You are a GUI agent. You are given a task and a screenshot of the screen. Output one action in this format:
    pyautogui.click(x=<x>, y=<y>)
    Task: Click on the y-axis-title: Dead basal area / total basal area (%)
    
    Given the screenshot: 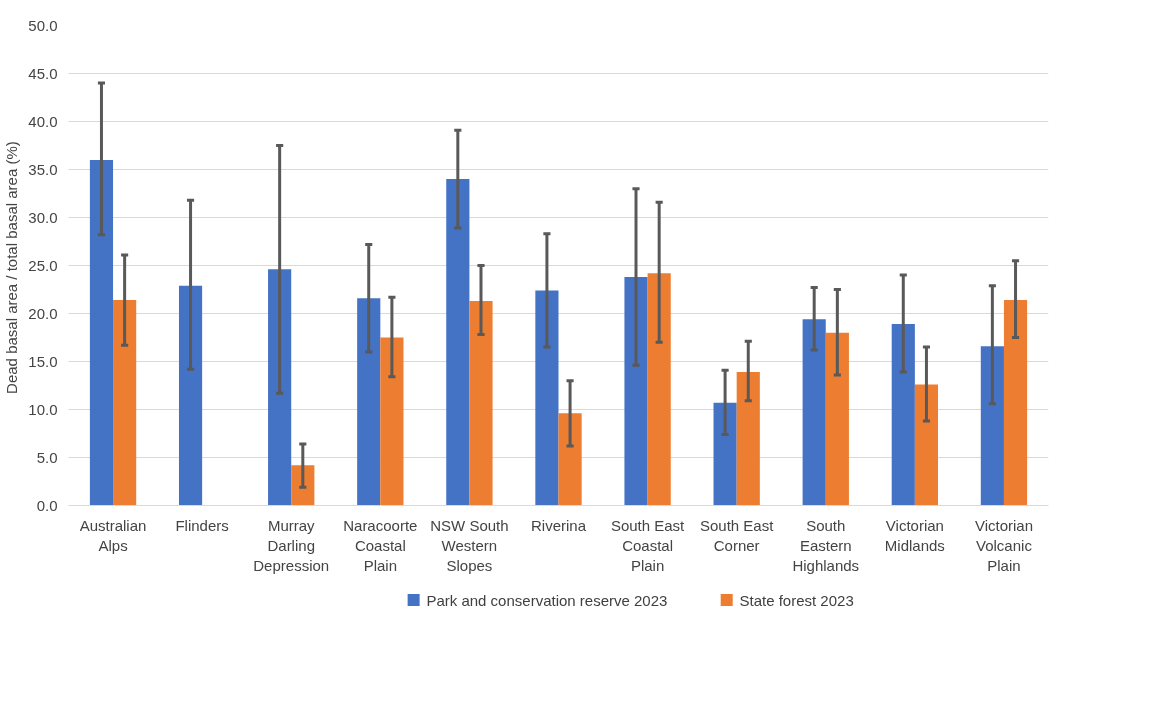 What is the action you would take?
    pyautogui.click(x=12, y=267)
    